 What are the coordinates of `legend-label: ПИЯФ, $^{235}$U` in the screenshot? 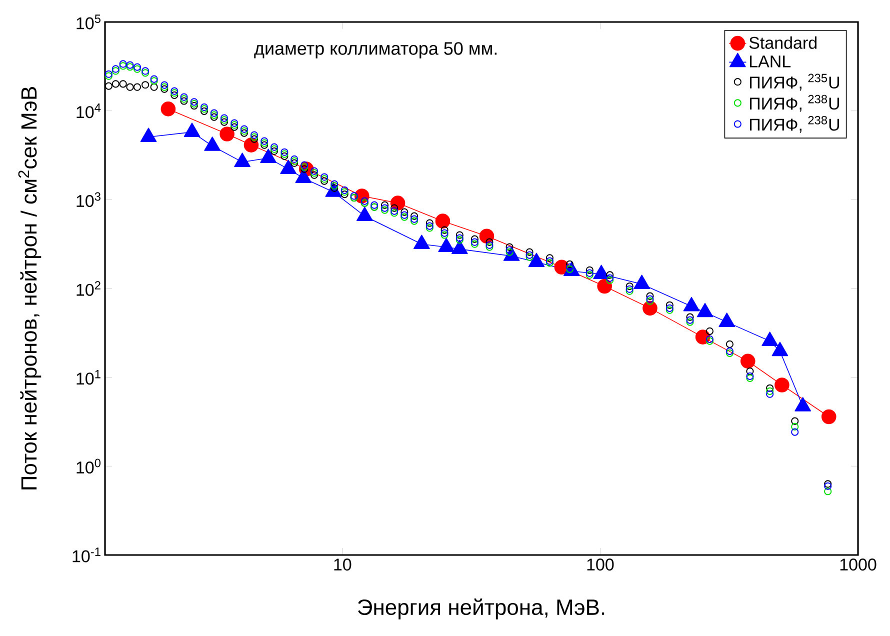 It's located at (794, 82).